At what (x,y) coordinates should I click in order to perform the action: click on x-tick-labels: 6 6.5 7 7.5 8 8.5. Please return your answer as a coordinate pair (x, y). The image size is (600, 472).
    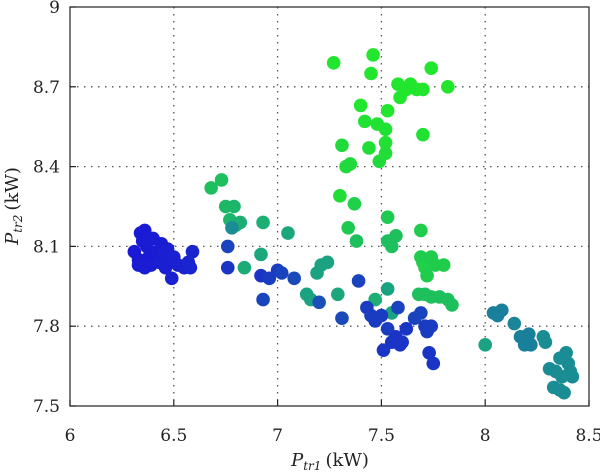
    Looking at the image, I should click on (332, 436).